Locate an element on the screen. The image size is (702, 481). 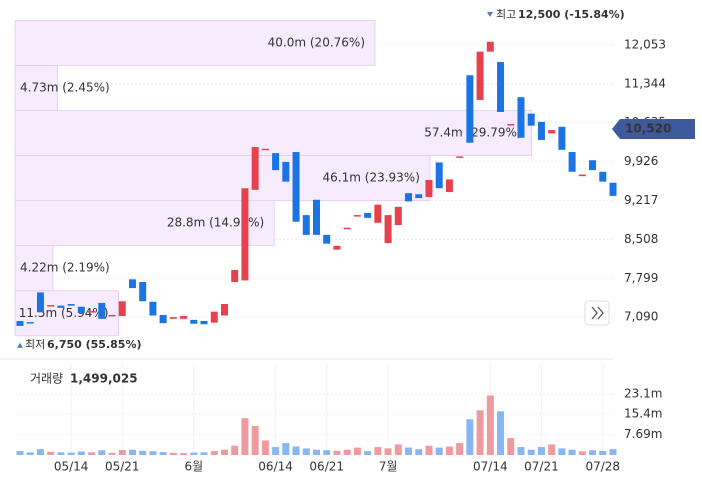
high-label: 12,500 (-15.84%) is located at coordinates (571, 14).